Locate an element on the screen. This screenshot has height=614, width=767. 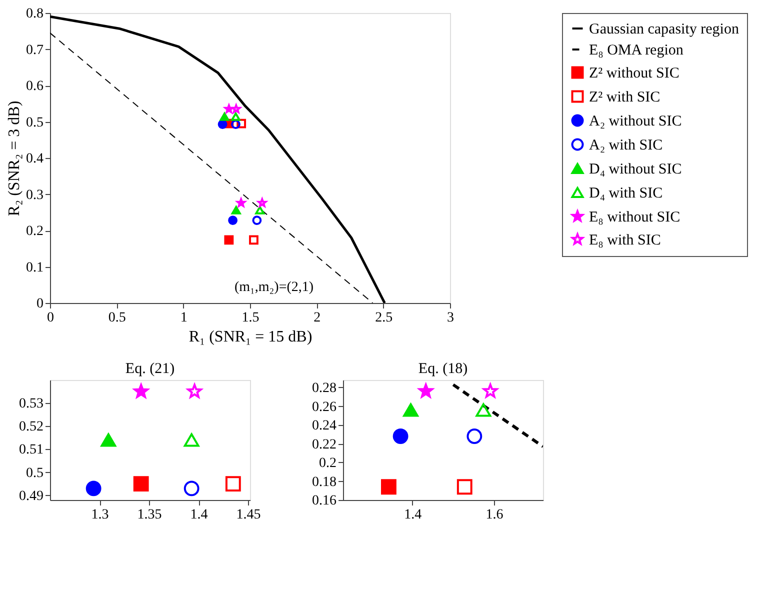
legend-label: A₂ with SIC is located at coordinates (626, 146).